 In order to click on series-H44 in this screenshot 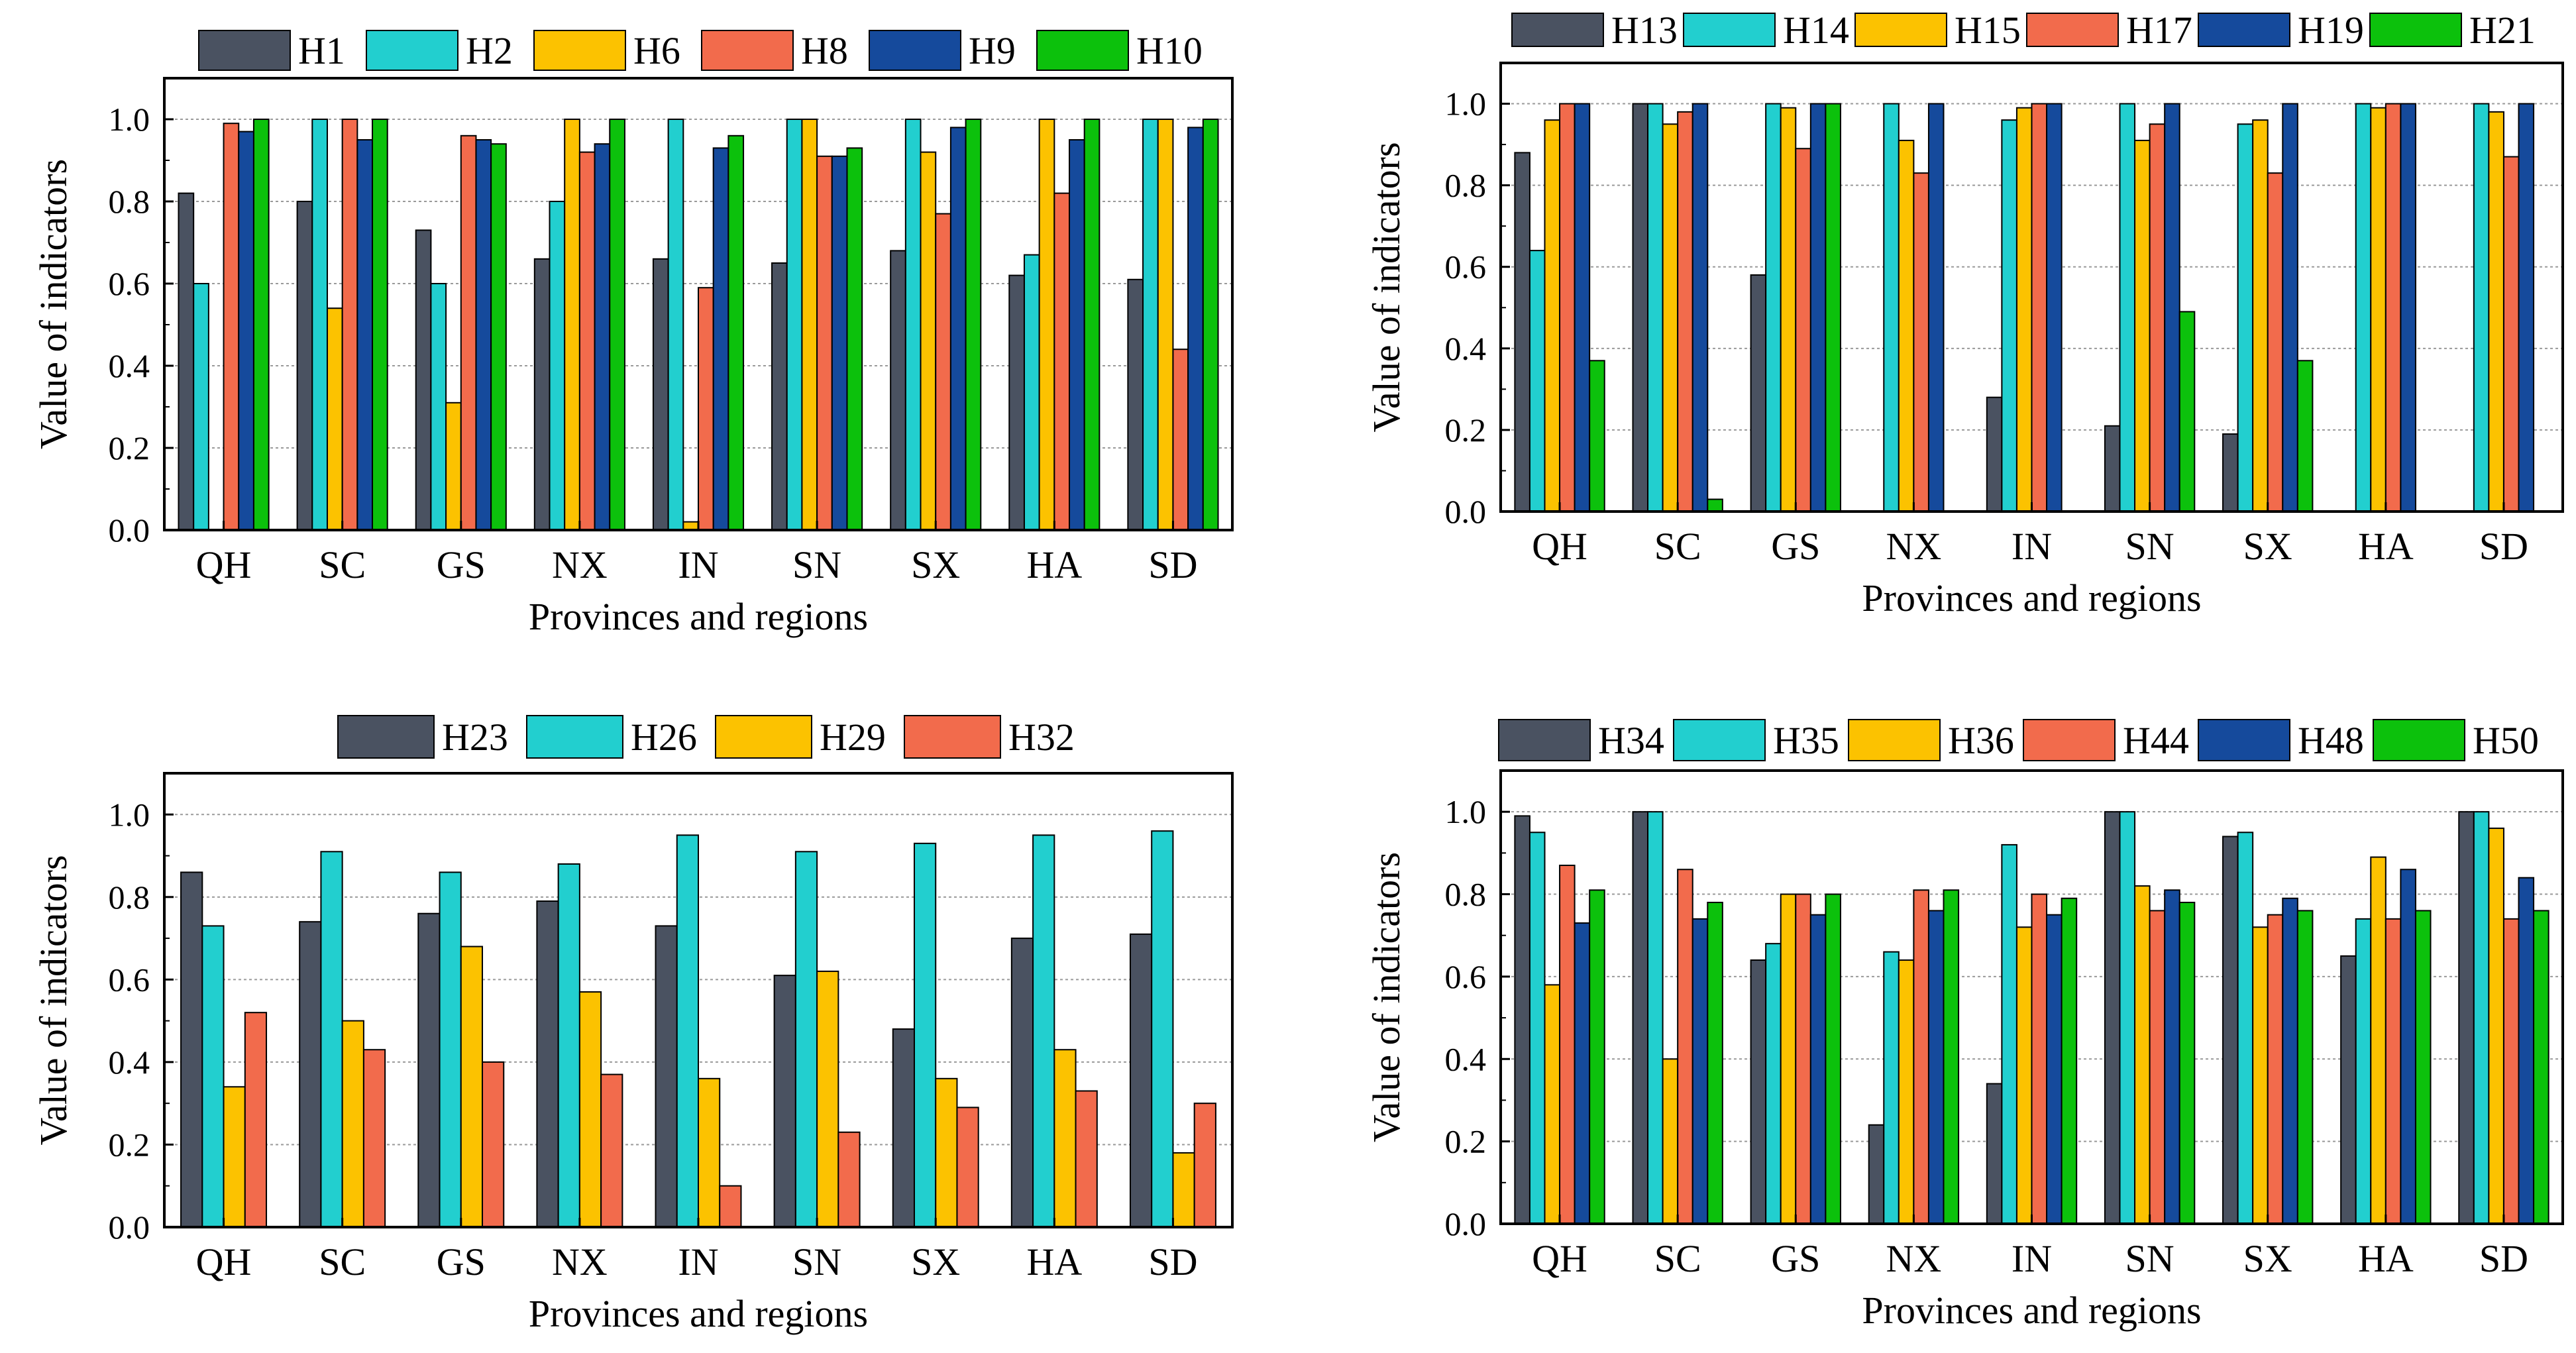, I will do `click(2040, 1045)`.